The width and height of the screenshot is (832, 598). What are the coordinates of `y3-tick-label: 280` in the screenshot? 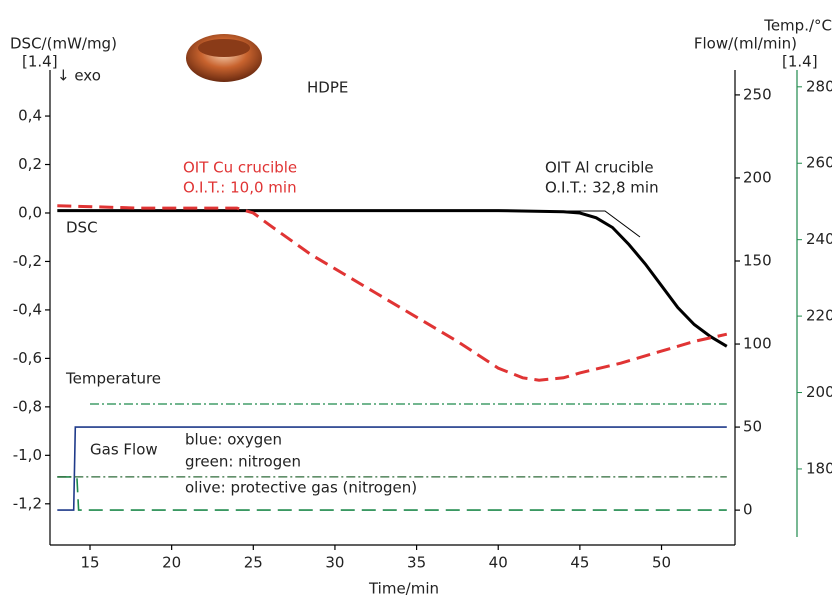 It's located at (819, 86).